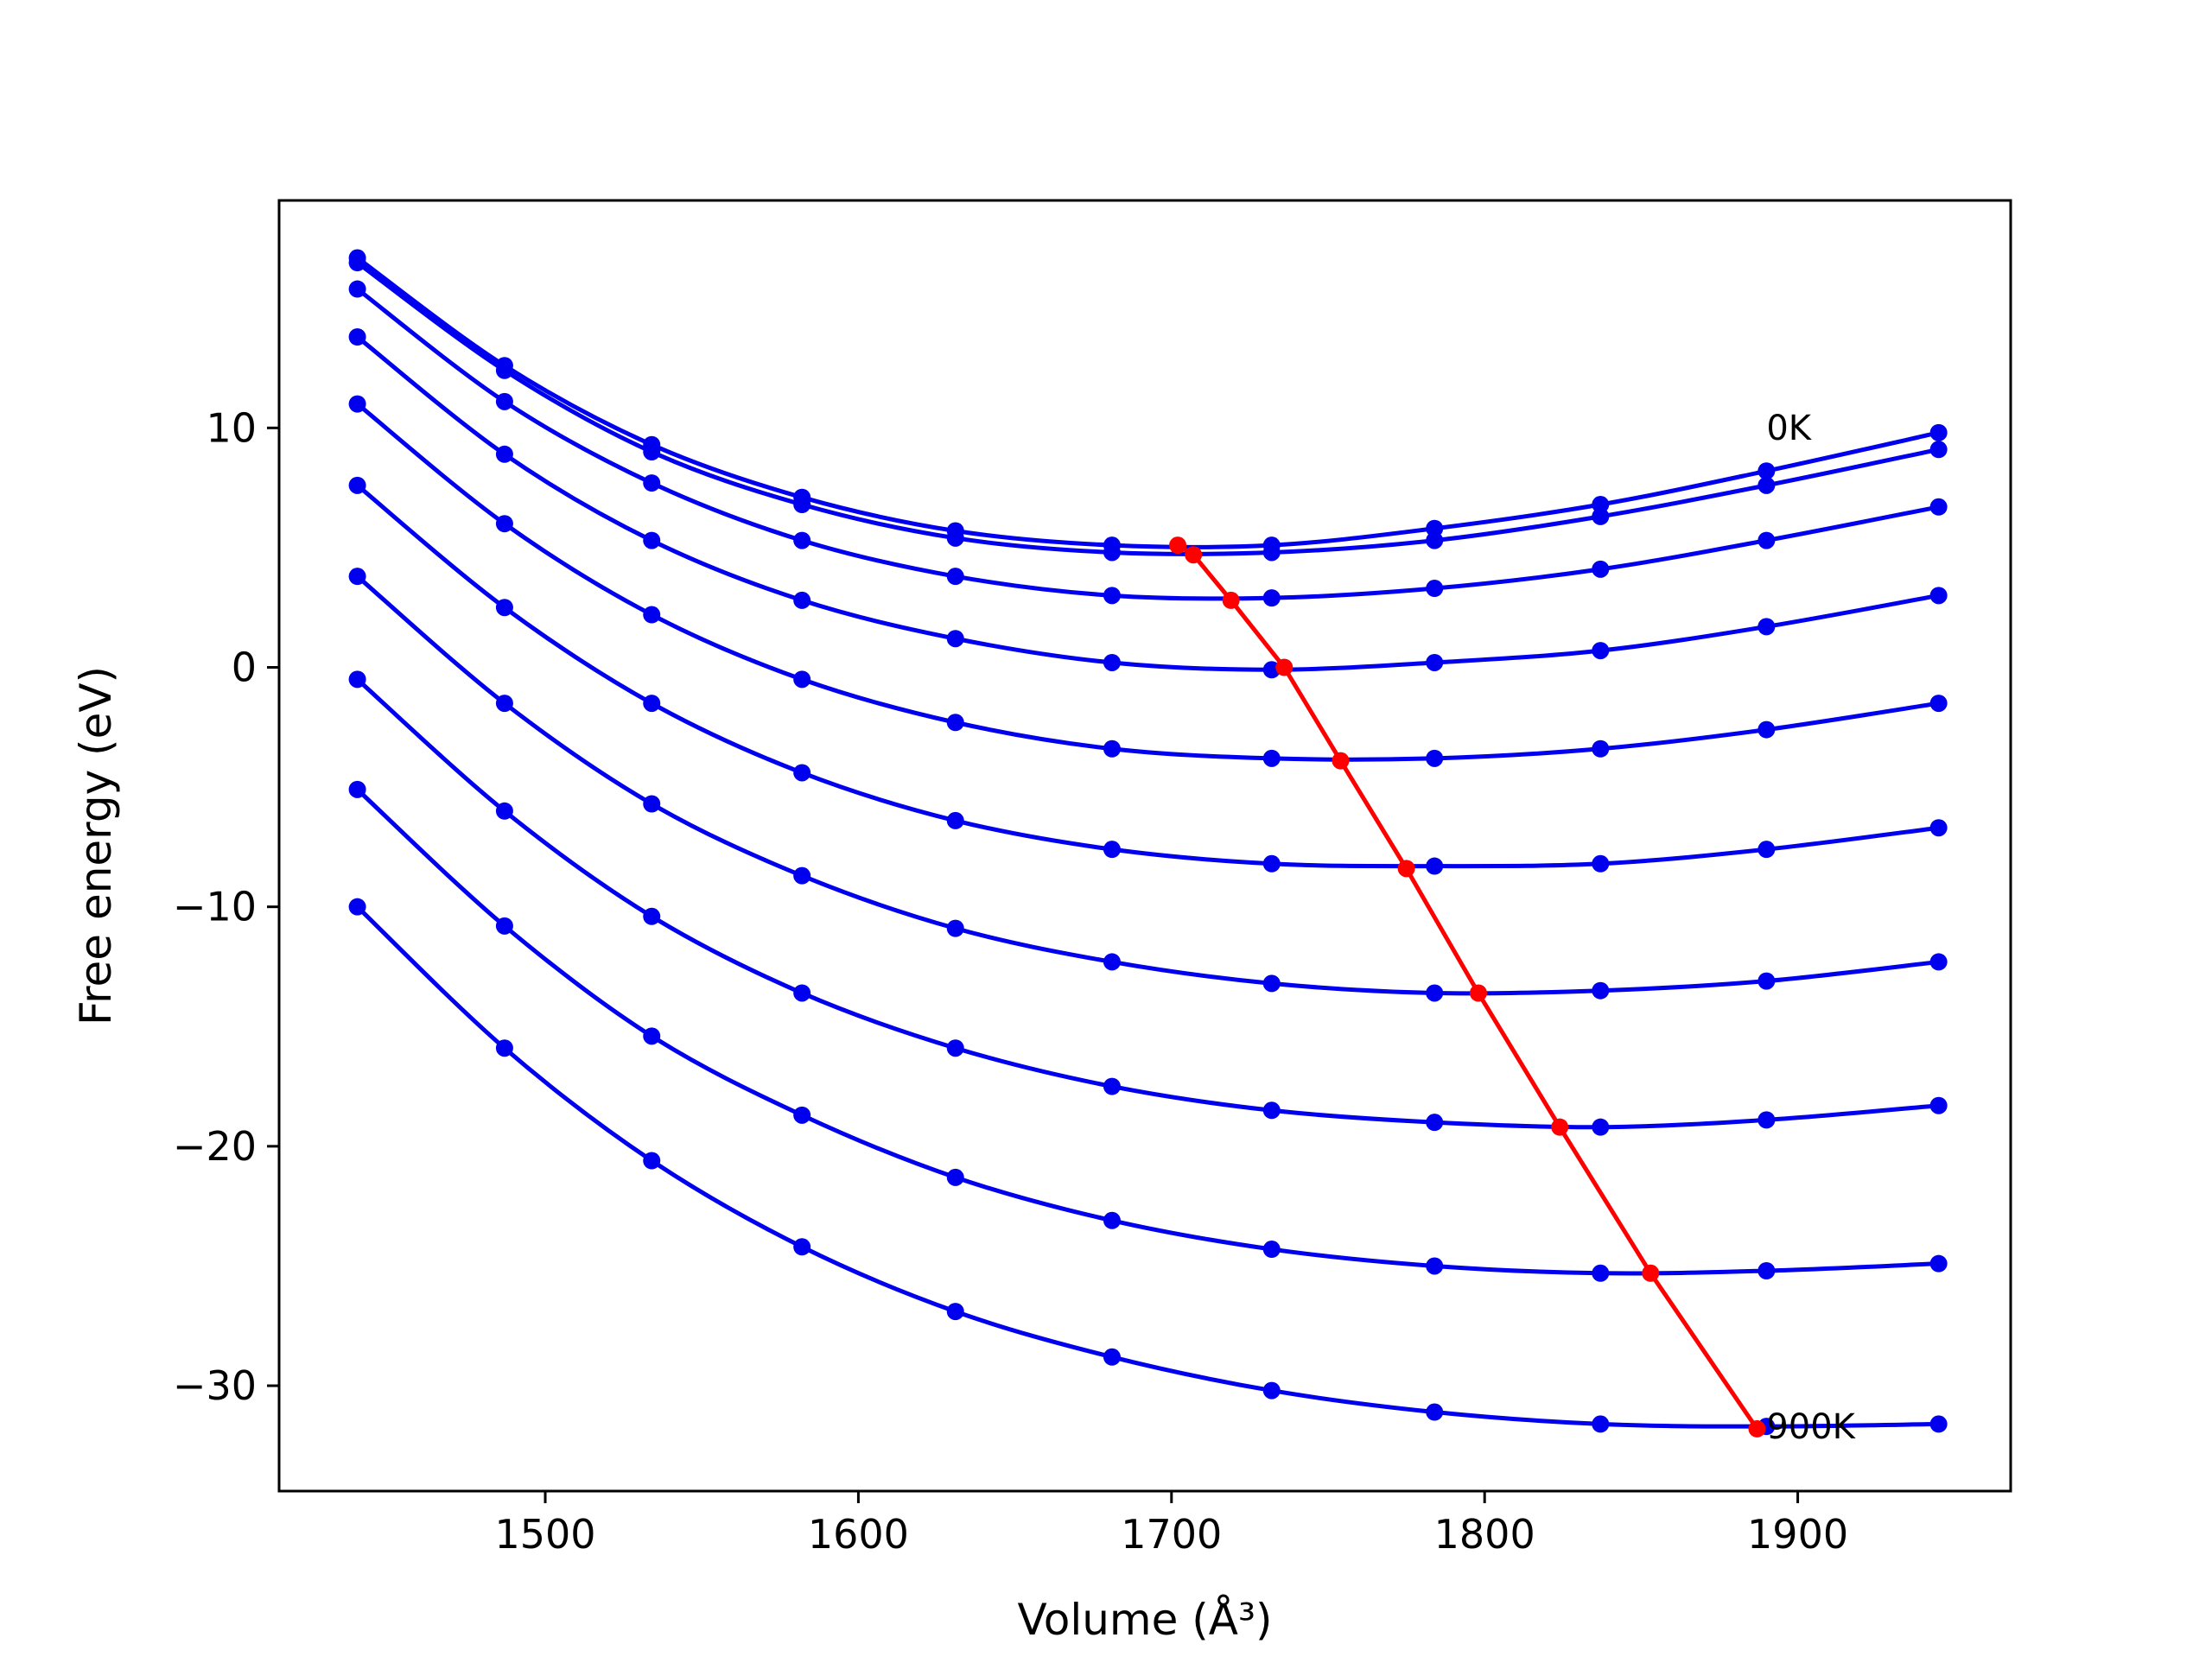 This screenshot has width=2212, height=1663. I want to click on x-tick-label-1: 1600, so click(858, 1535).